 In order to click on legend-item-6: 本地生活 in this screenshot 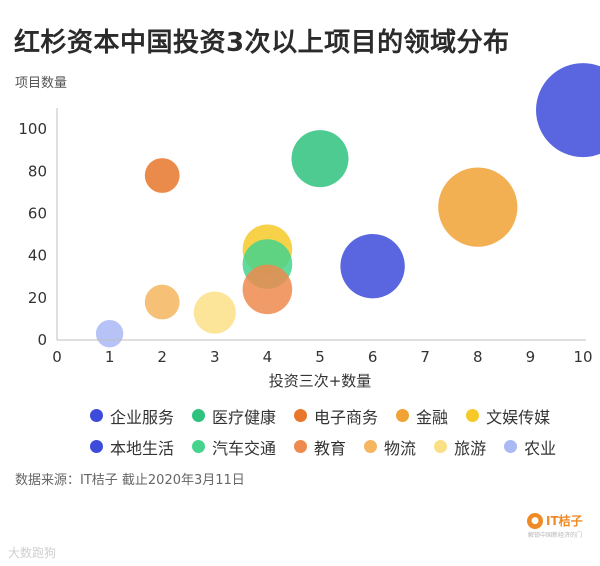, I will do `click(132, 447)`.